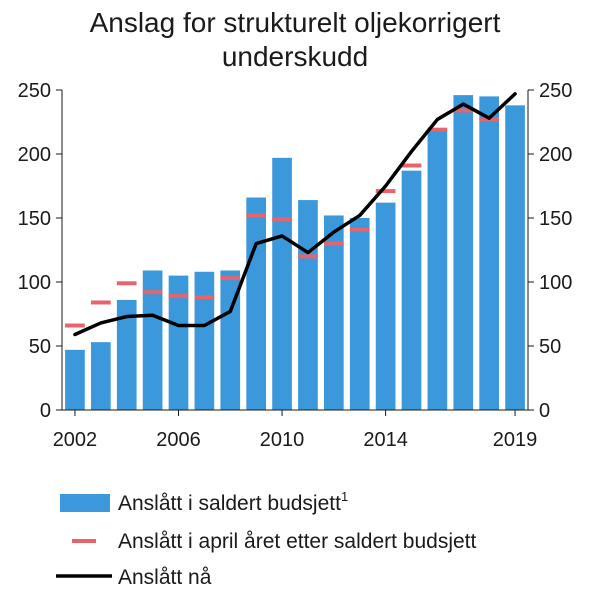 This screenshot has height=598, width=590. What do you see at coordinates (230, 278) in the screenshot?
I see `april-estimate-dash-2008` at bounding box center [230, 278].